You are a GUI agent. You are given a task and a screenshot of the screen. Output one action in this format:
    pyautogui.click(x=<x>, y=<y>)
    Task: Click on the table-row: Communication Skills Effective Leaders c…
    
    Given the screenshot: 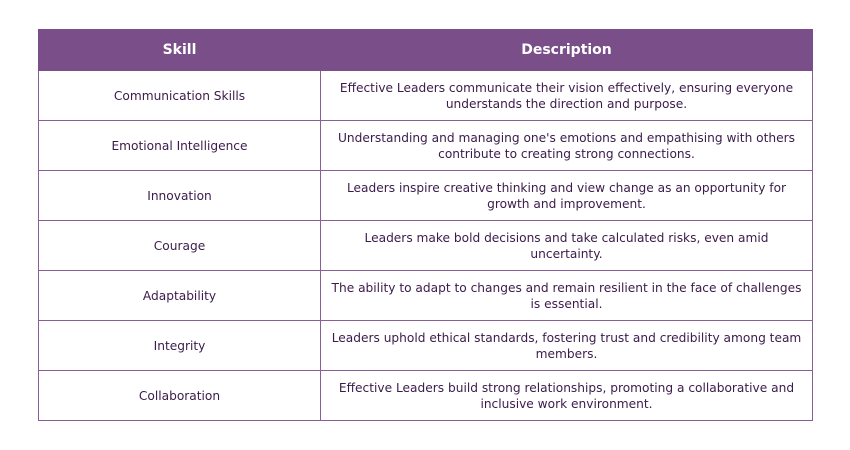 What is the action you would take?
    pyautogui.click(x=425, y=95)
    